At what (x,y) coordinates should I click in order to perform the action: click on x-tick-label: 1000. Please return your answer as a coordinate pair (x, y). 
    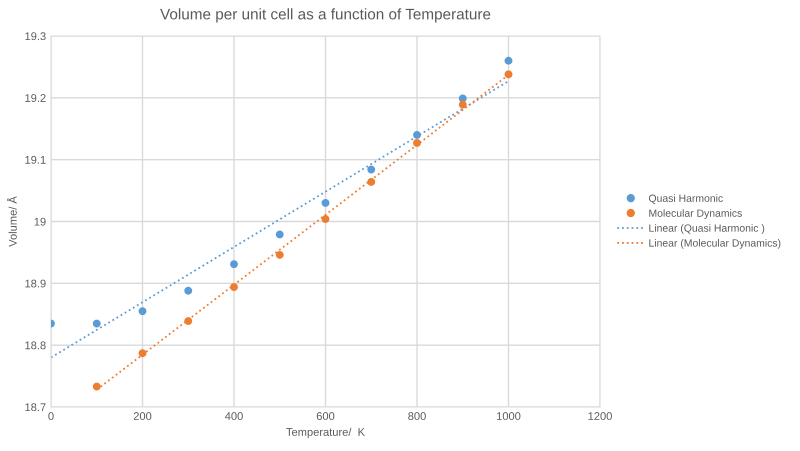
    Looking at the image, I should click on (508, 416).